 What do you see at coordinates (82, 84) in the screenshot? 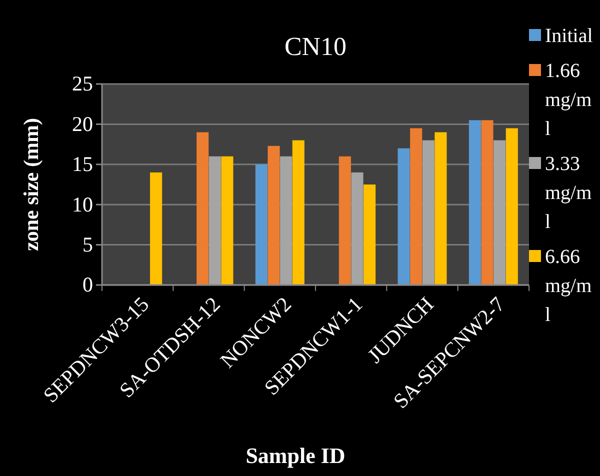
I see `y-tick-label: 25` at bounding box center [82, 84].